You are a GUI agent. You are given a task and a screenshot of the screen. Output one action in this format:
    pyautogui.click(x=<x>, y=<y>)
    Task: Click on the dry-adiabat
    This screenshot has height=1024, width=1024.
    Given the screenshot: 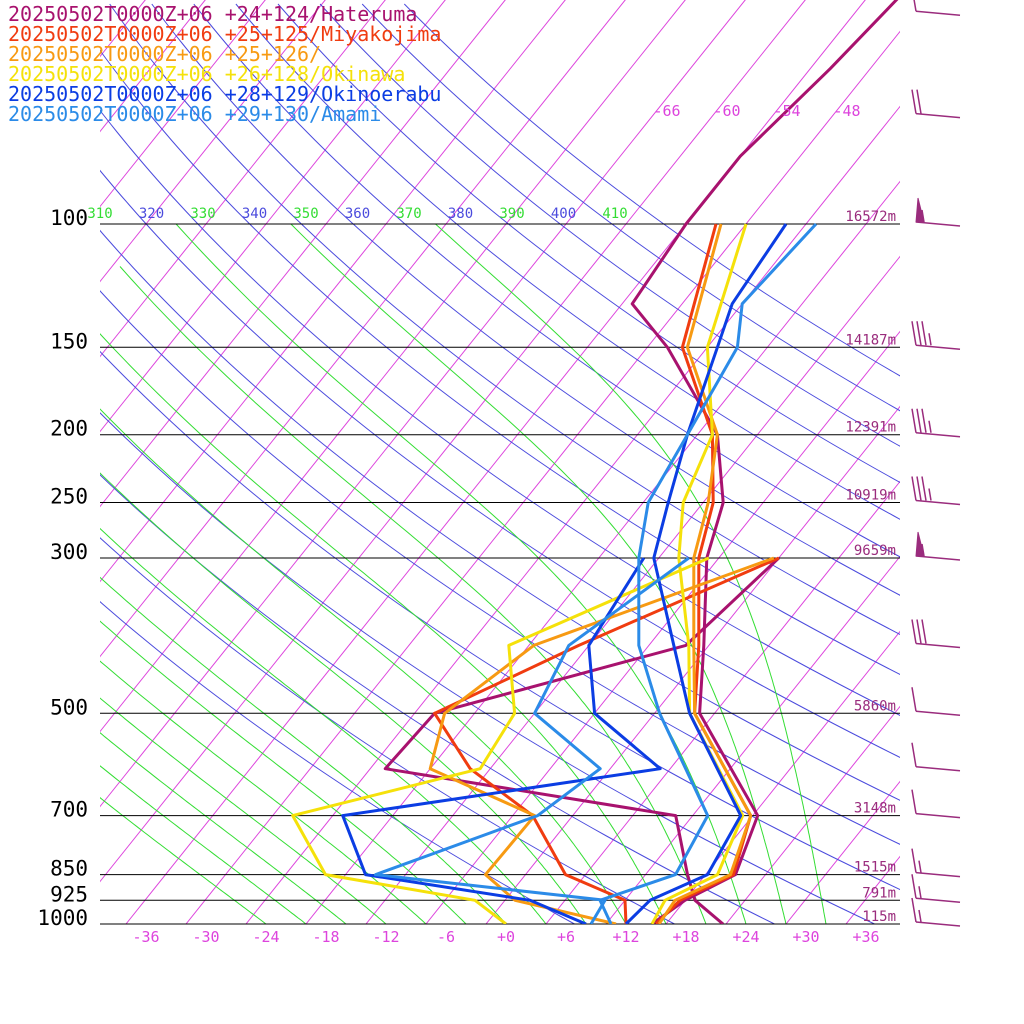 What is the action you would take?
    pyautogui.click(x=337, y=762)
    